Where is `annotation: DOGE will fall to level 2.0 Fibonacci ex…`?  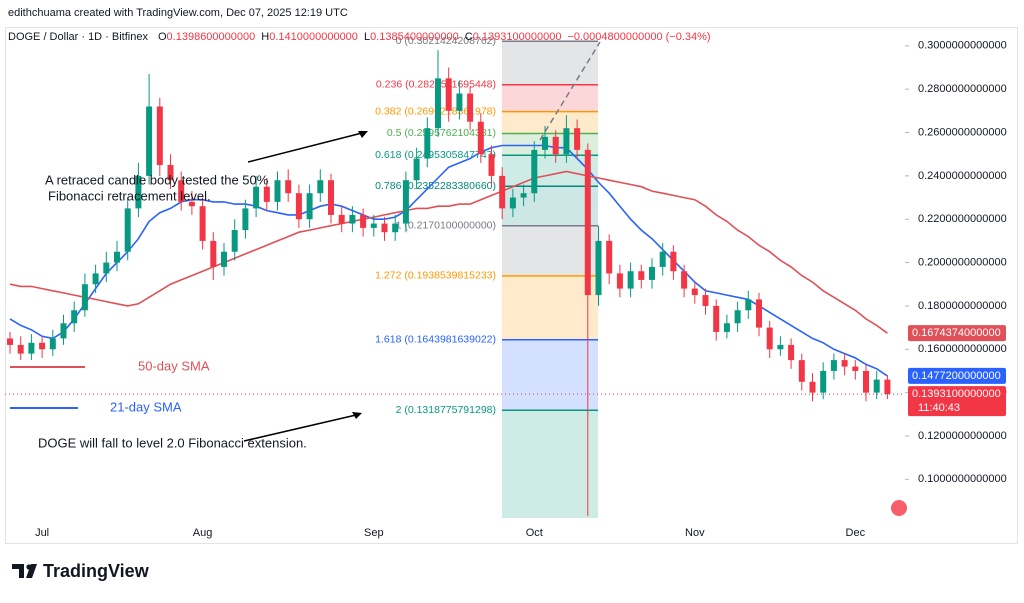 annotation: DOGE will fall to level 2.0 Fibonacci ex… is located at coordinates (172, 442).